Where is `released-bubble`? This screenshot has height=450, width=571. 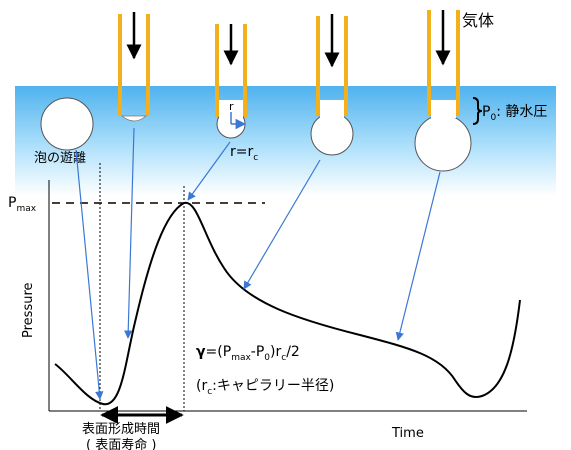
released-bubble is located at coordinates (67, 124).